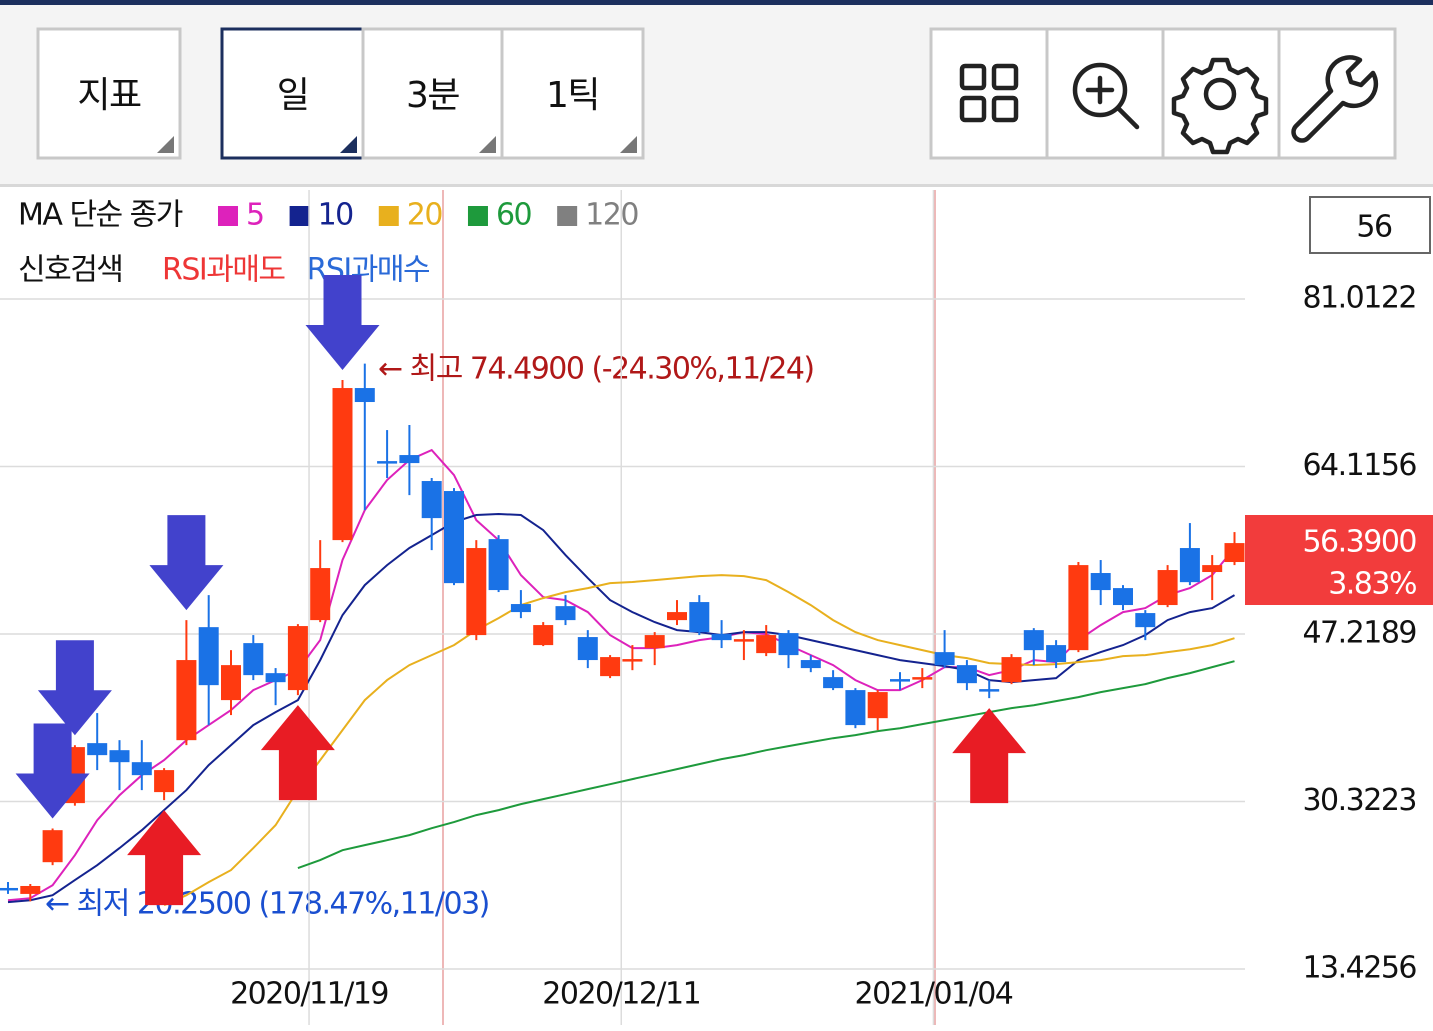 This screenshot has width=1433, height=1031. I want to click on legend-label: 20, so click(425, 215).